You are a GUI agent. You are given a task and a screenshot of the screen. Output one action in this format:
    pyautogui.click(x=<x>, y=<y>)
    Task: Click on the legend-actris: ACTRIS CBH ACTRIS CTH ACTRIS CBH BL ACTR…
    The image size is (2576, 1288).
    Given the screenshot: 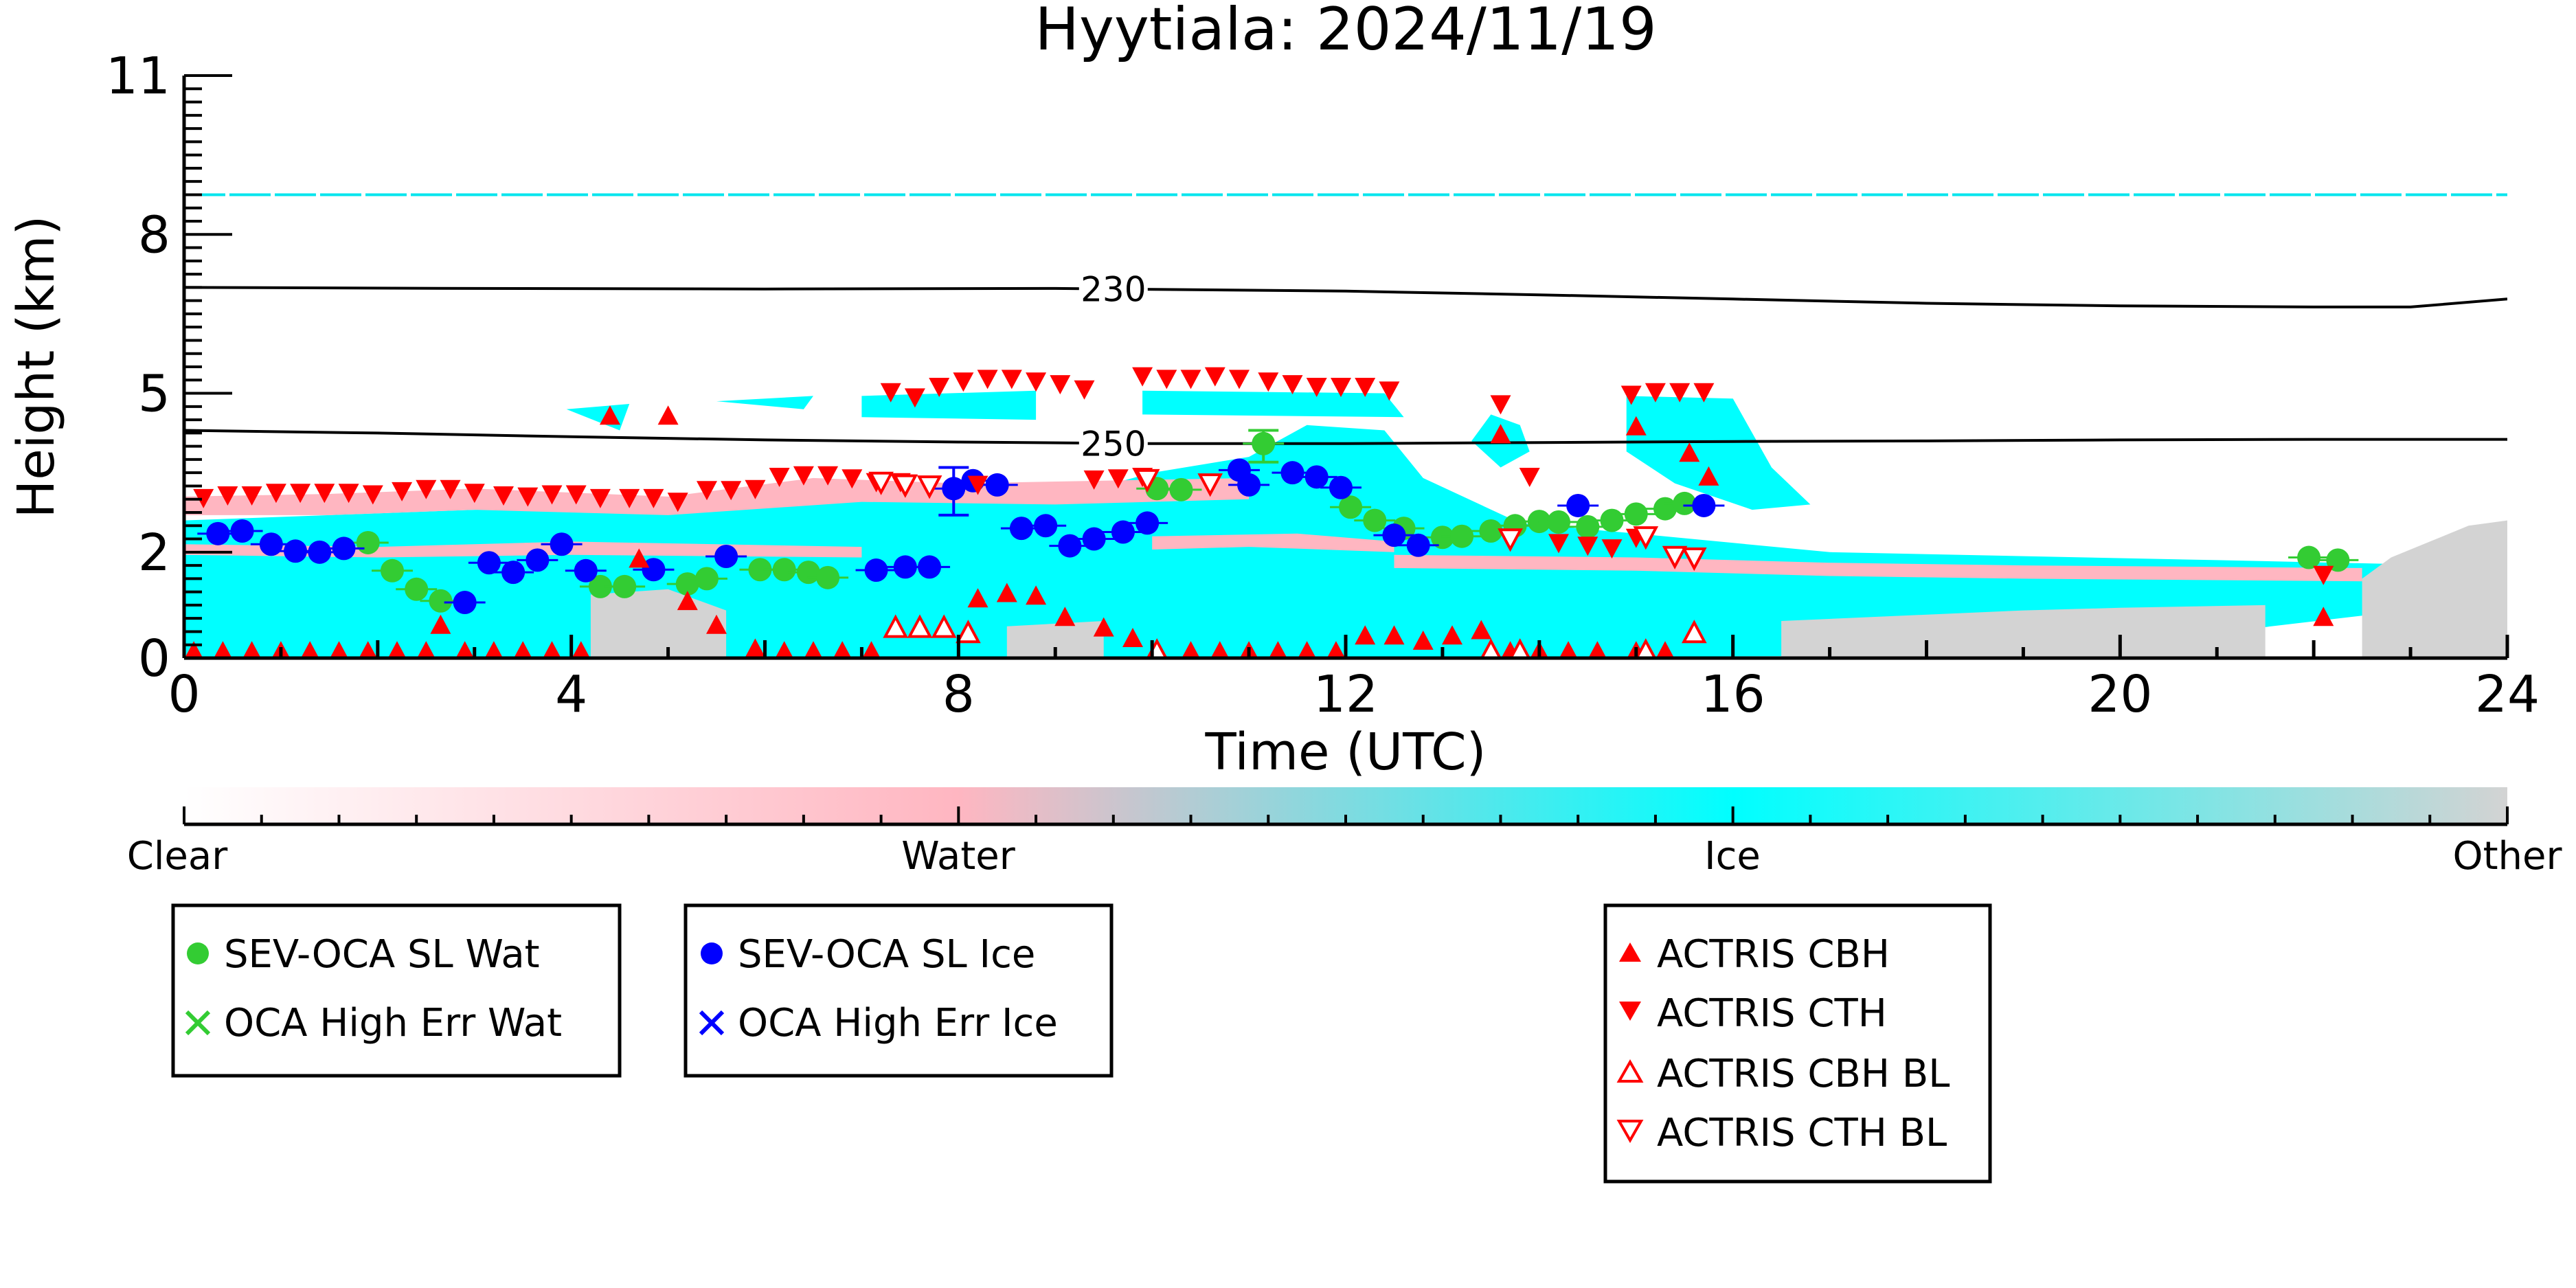 What is the action you would take?
    pyautogui.click(x=1797, y=1043)
    